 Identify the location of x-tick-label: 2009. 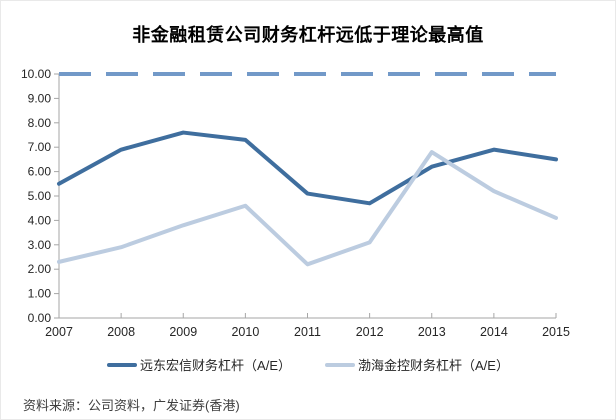
(183, 332).